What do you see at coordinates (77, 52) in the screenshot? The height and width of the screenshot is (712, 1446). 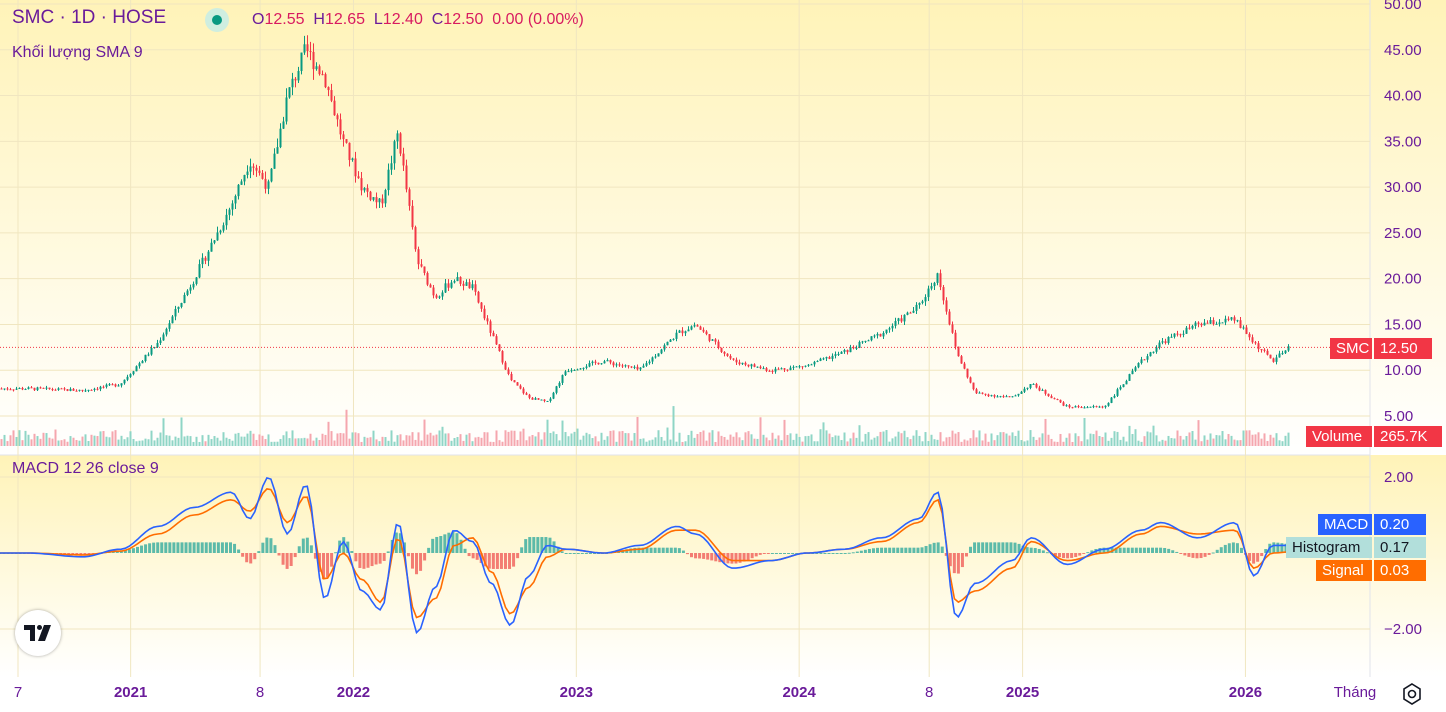 I see `volume-indicator-label: Khối lượng SMA 9` at bounding box center [77, 52].